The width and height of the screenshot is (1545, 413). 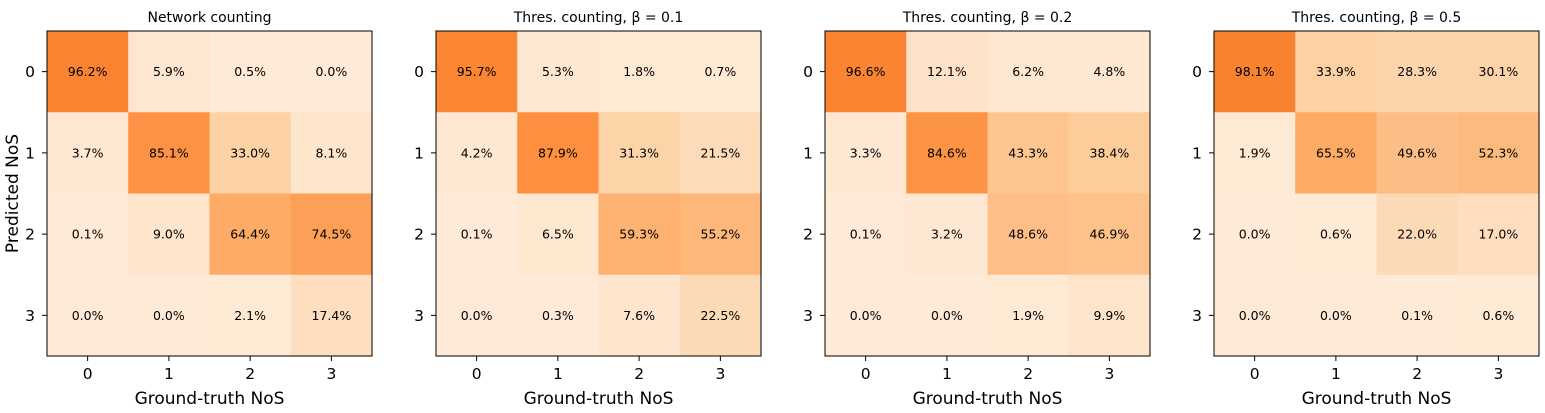 I want to click on panel-1-cell-label-2-1: 6.5%, so click(x=558, y=234).